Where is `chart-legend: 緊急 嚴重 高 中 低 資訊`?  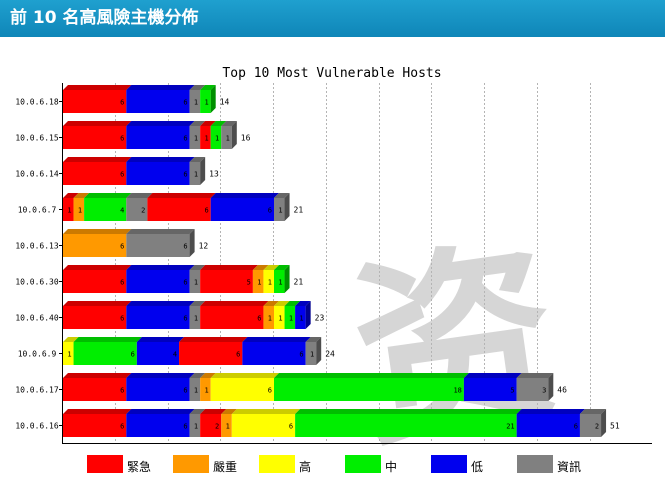
chart-legend: 緊急 嚴重 高 中 低 資訊 is located at coordinates (334, 464).